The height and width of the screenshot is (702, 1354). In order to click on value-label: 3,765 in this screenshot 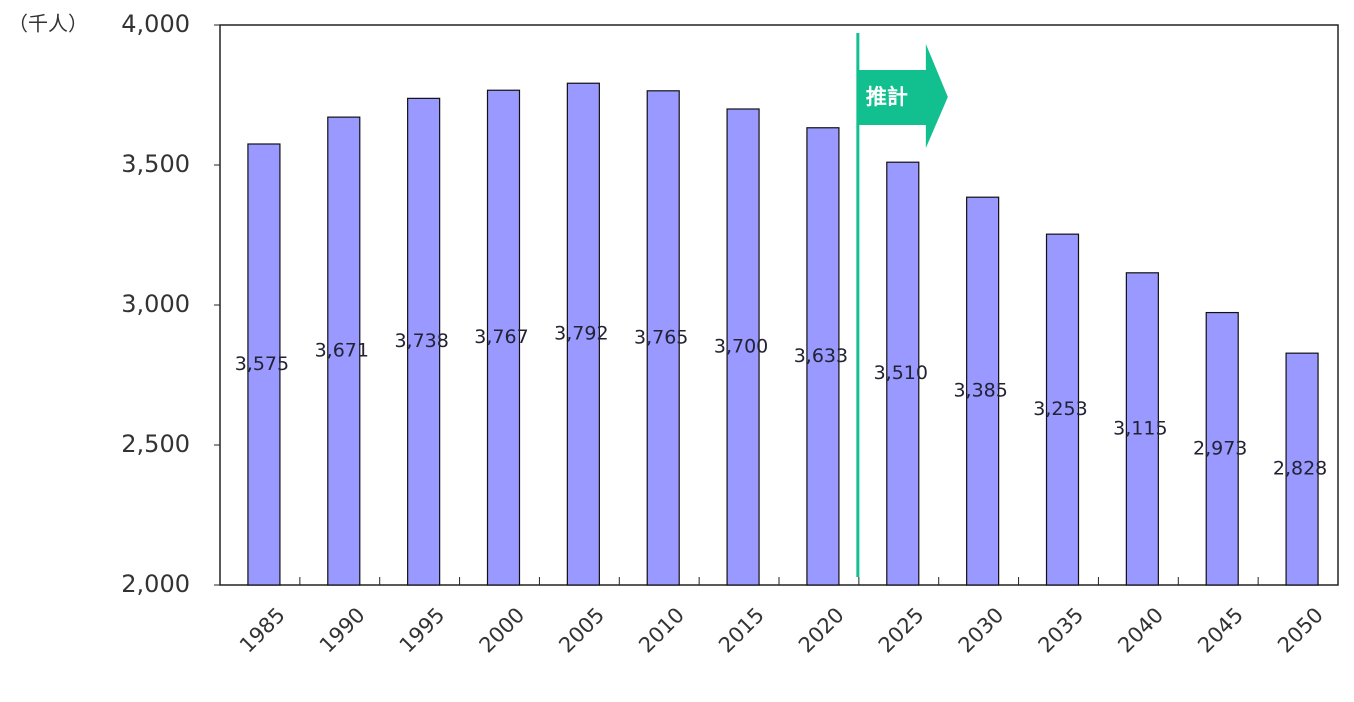, I will do `click(661, 337)`.